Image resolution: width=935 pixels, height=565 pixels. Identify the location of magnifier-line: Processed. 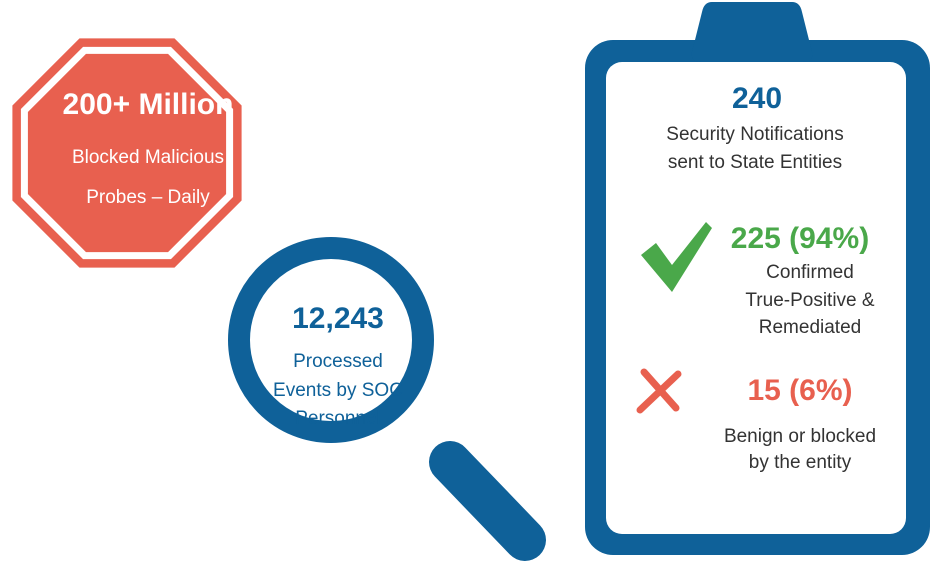
(338, 361).